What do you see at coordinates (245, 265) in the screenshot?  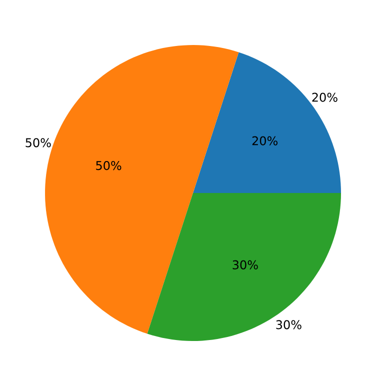 I see `data-label: 30%` at bounding box center [245, 265].